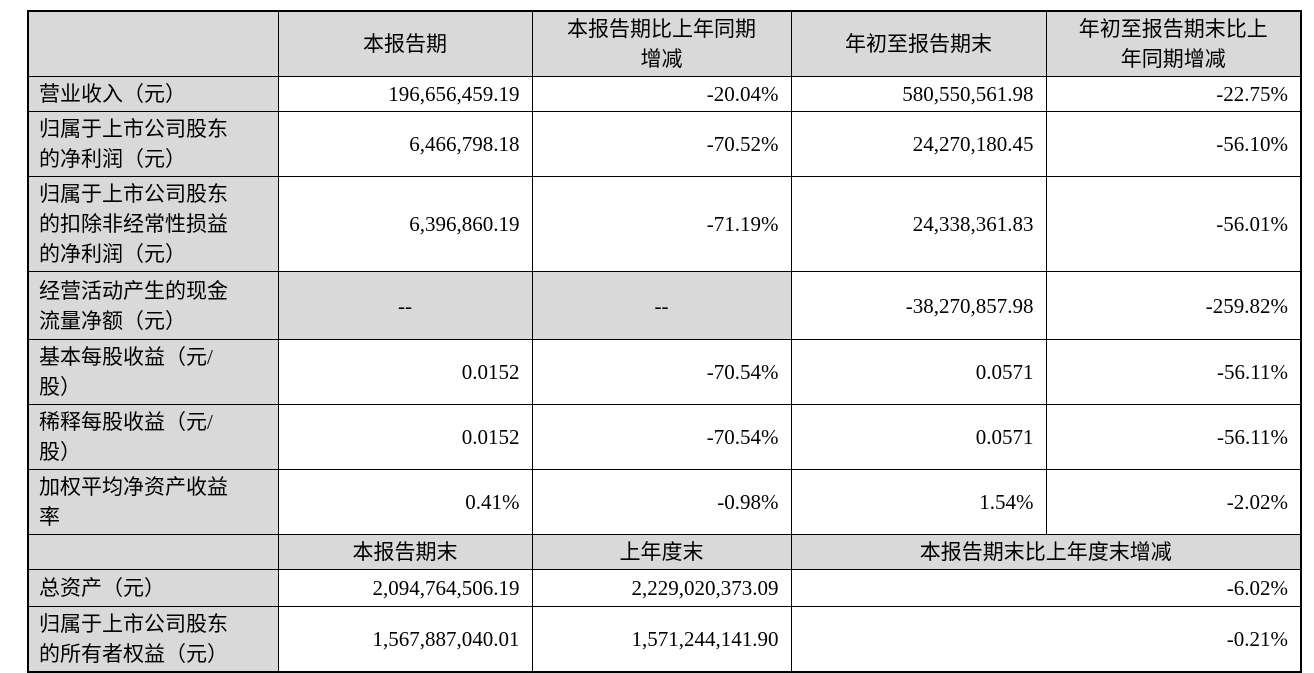 The height and width of the screenshot is (673, 1314). Describe the element at coordinates (153, 224) in the screenshot. I see `row-label: 归属于上市公司股东的扣除非经常性损益的净利润（元）` at that location.